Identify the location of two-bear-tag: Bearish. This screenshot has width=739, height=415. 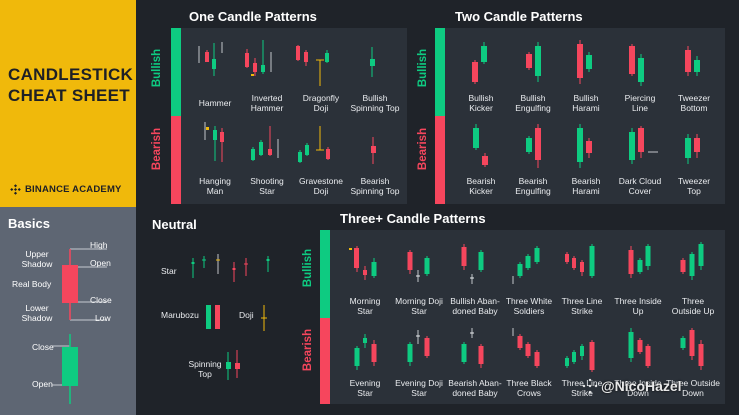
(423, 149).